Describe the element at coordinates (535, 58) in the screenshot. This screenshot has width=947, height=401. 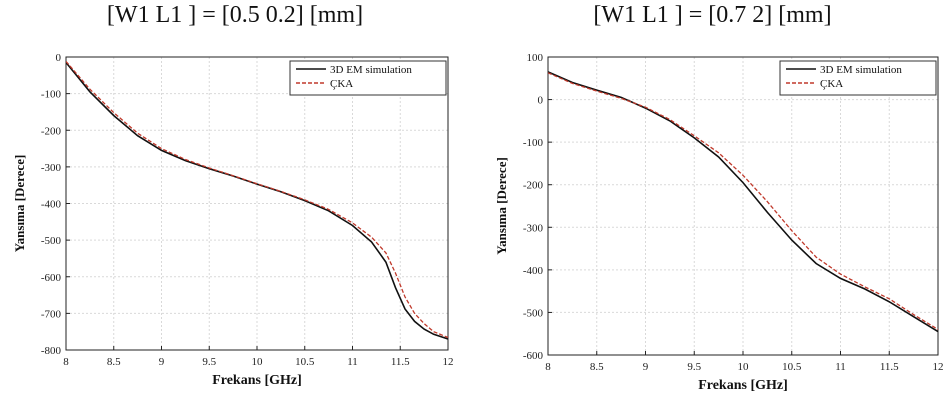
I see `y-tick-label: 100` at that location.